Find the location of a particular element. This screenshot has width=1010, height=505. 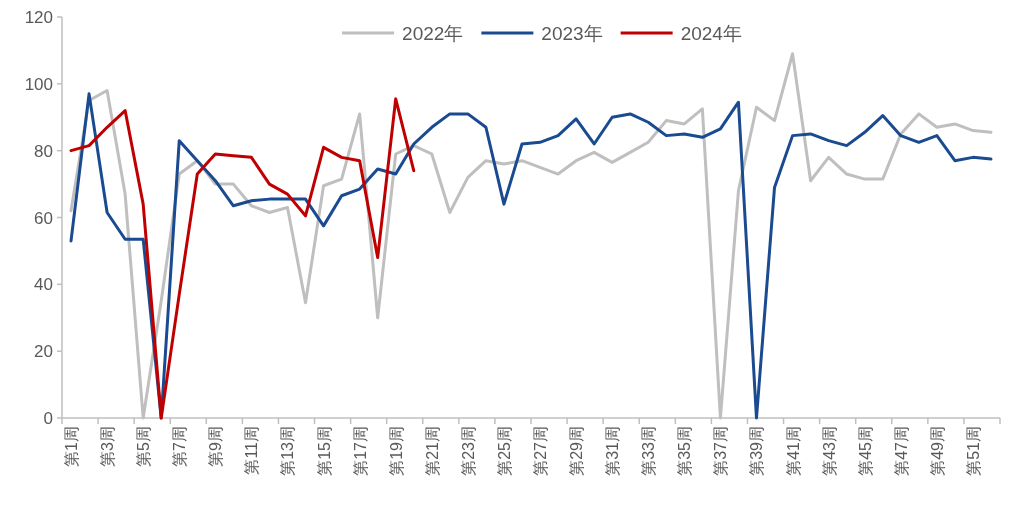

x-tick-label: 第41周 is located at coordinates (793, 451).